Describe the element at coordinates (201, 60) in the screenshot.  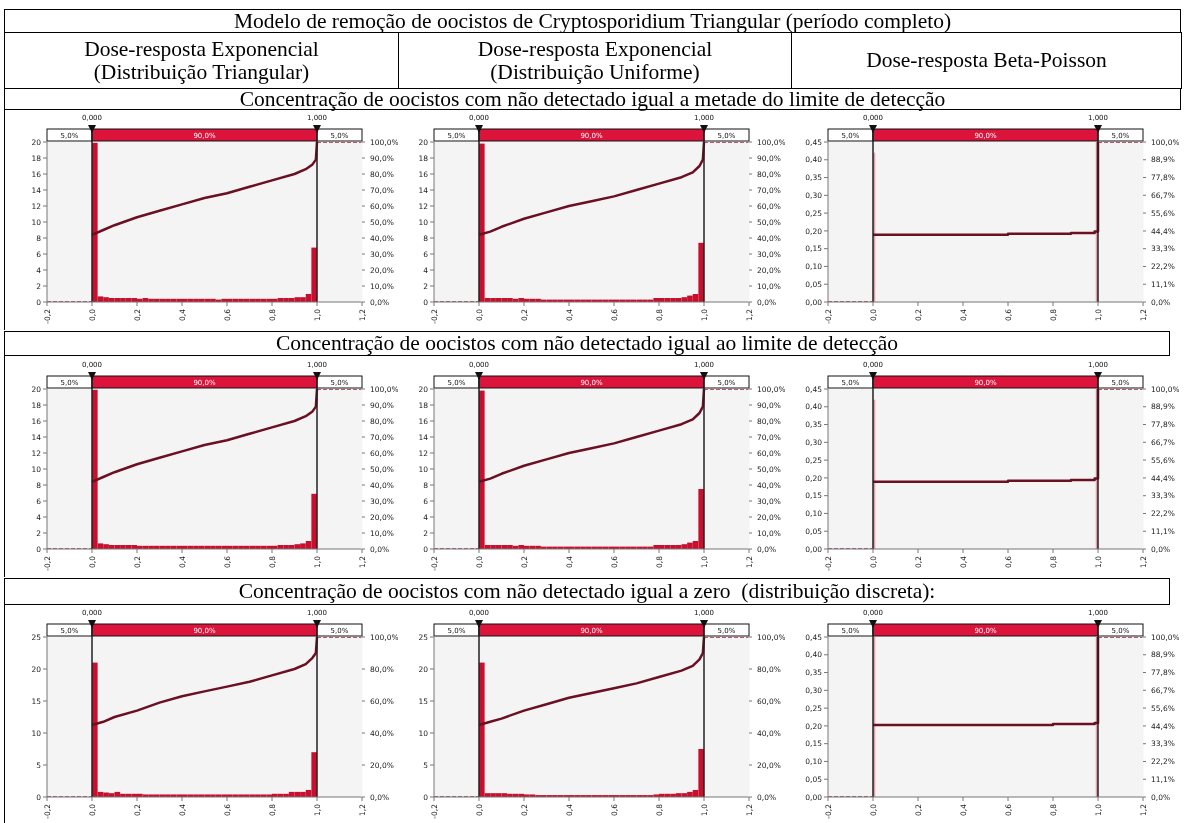
I see `chart-subtitle: Dose-resposta Exponencial (Distribuição Triangular)` at that location.